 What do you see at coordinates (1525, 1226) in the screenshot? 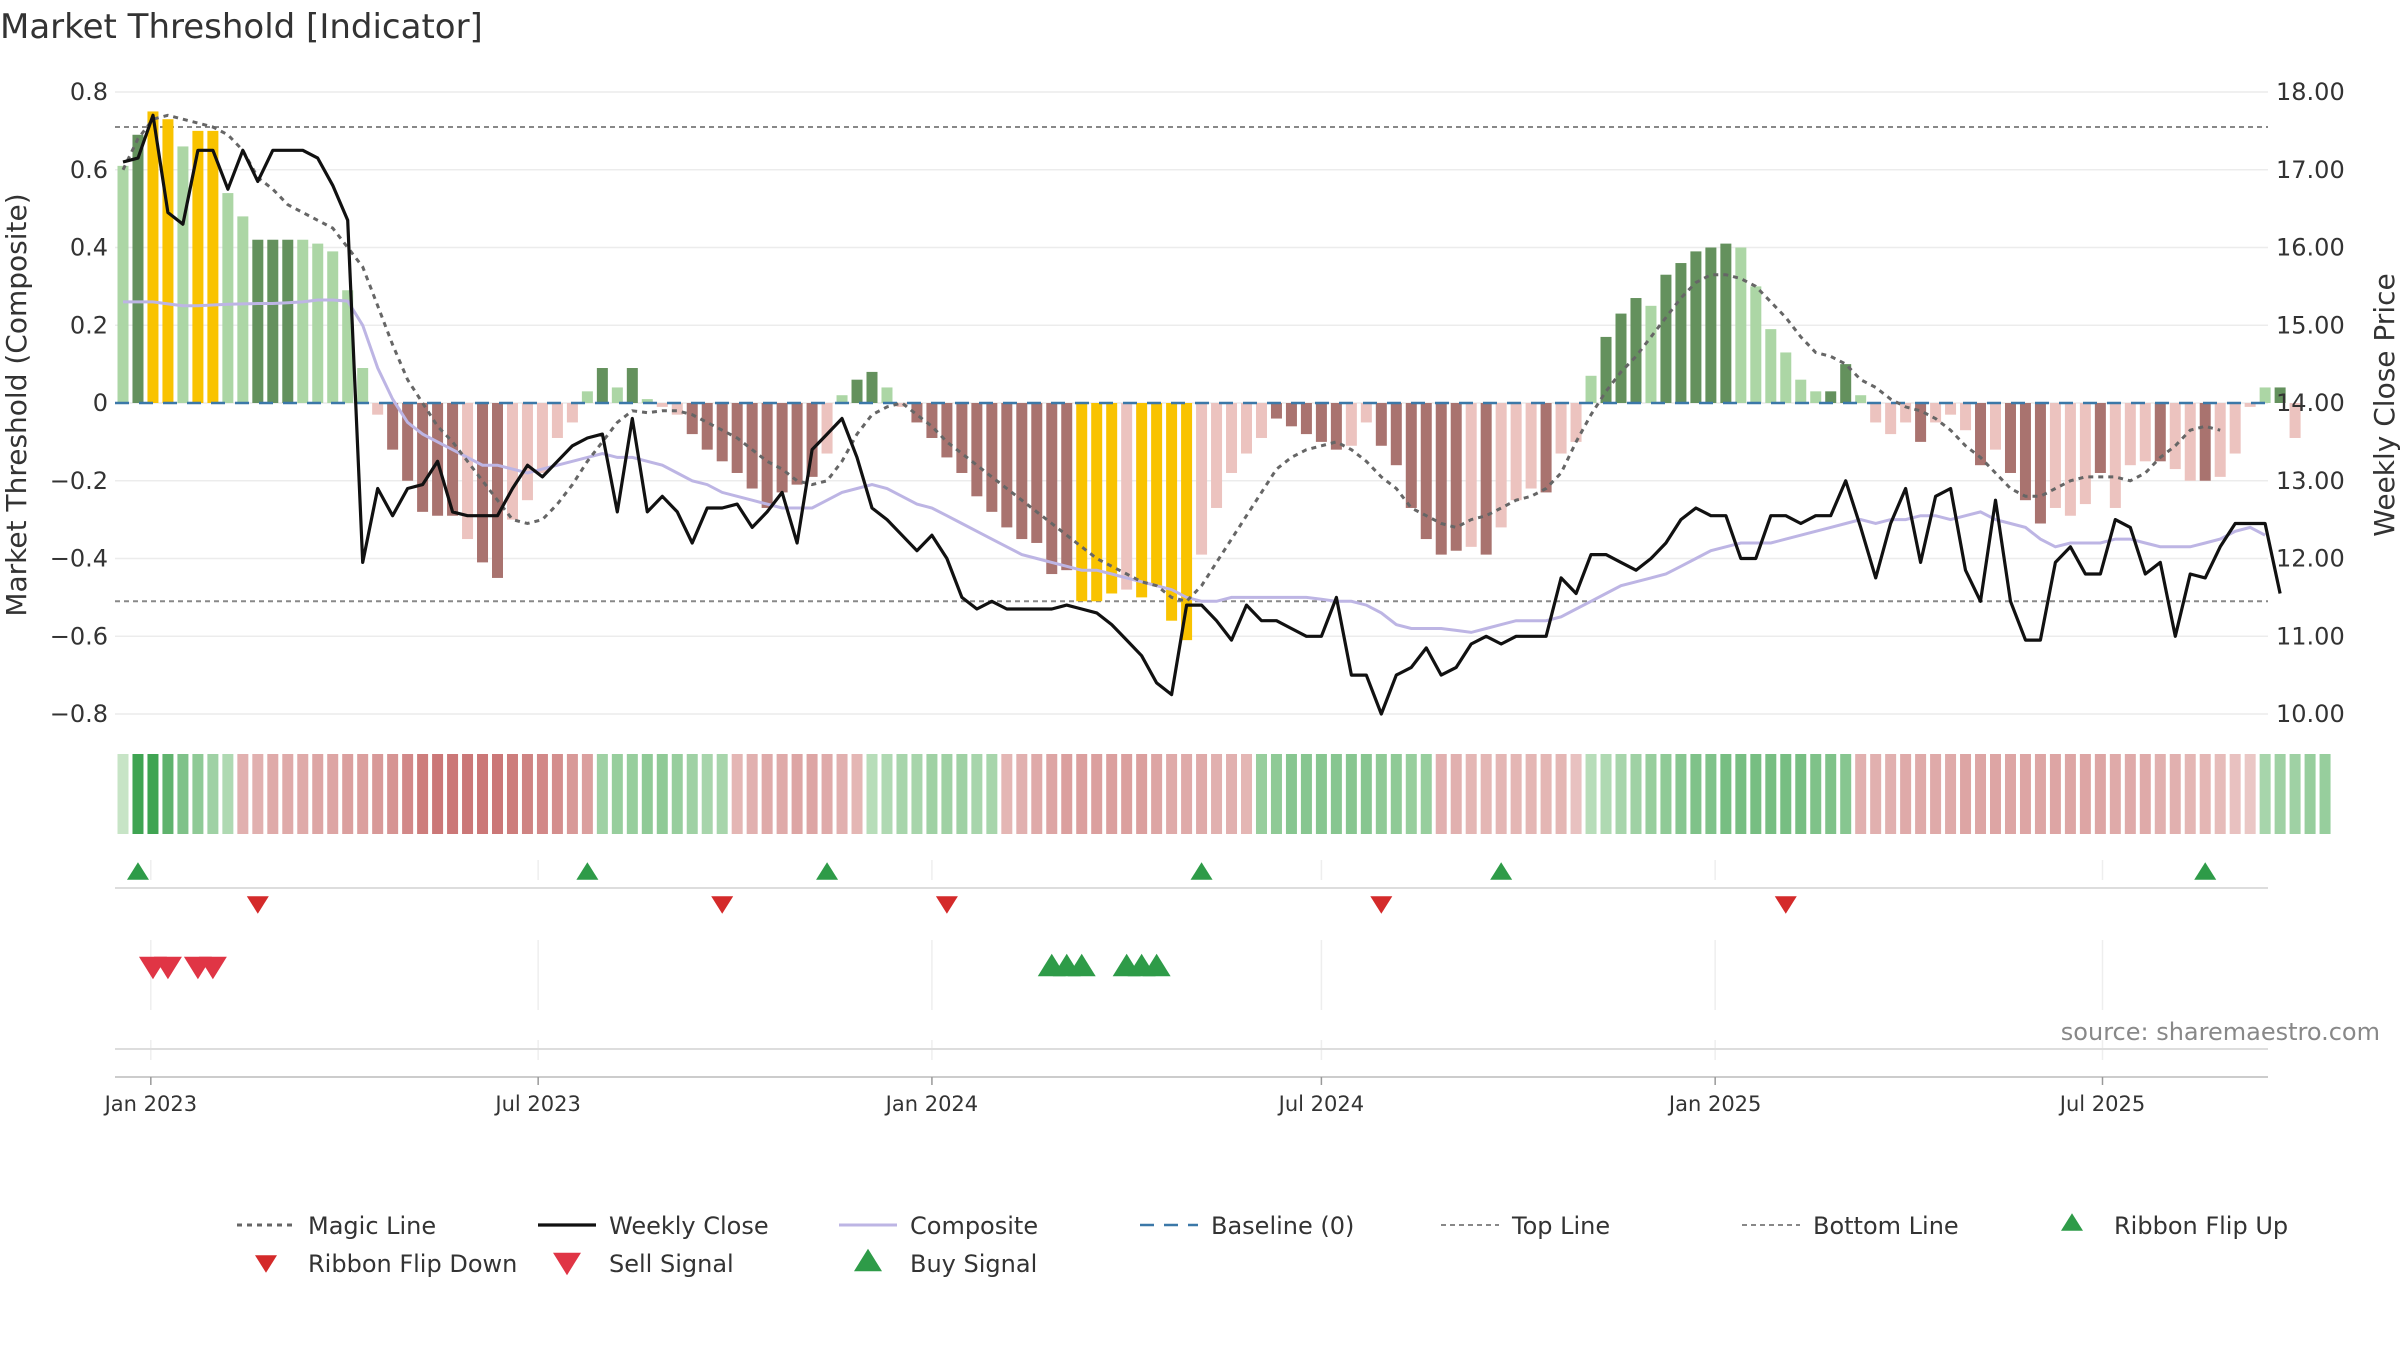
I see `legend-item: Top Line` at bounding box center [1525, 1226].